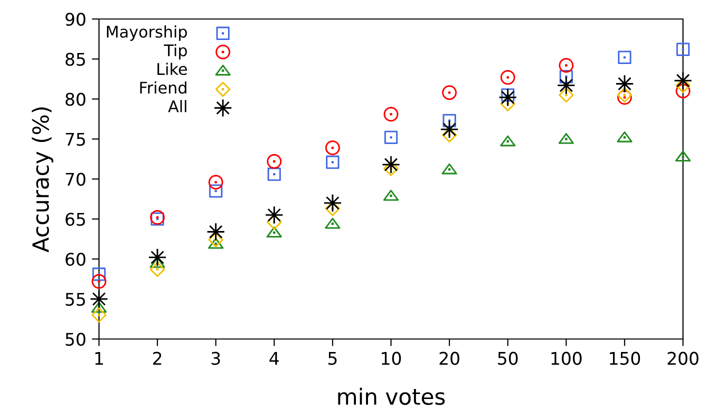 This screenshot has width=702, height=416. What do you see at coordinates (76, 339) in the screenshot?
I see `y-tick-label: 50` at bounding box center [76, 339].